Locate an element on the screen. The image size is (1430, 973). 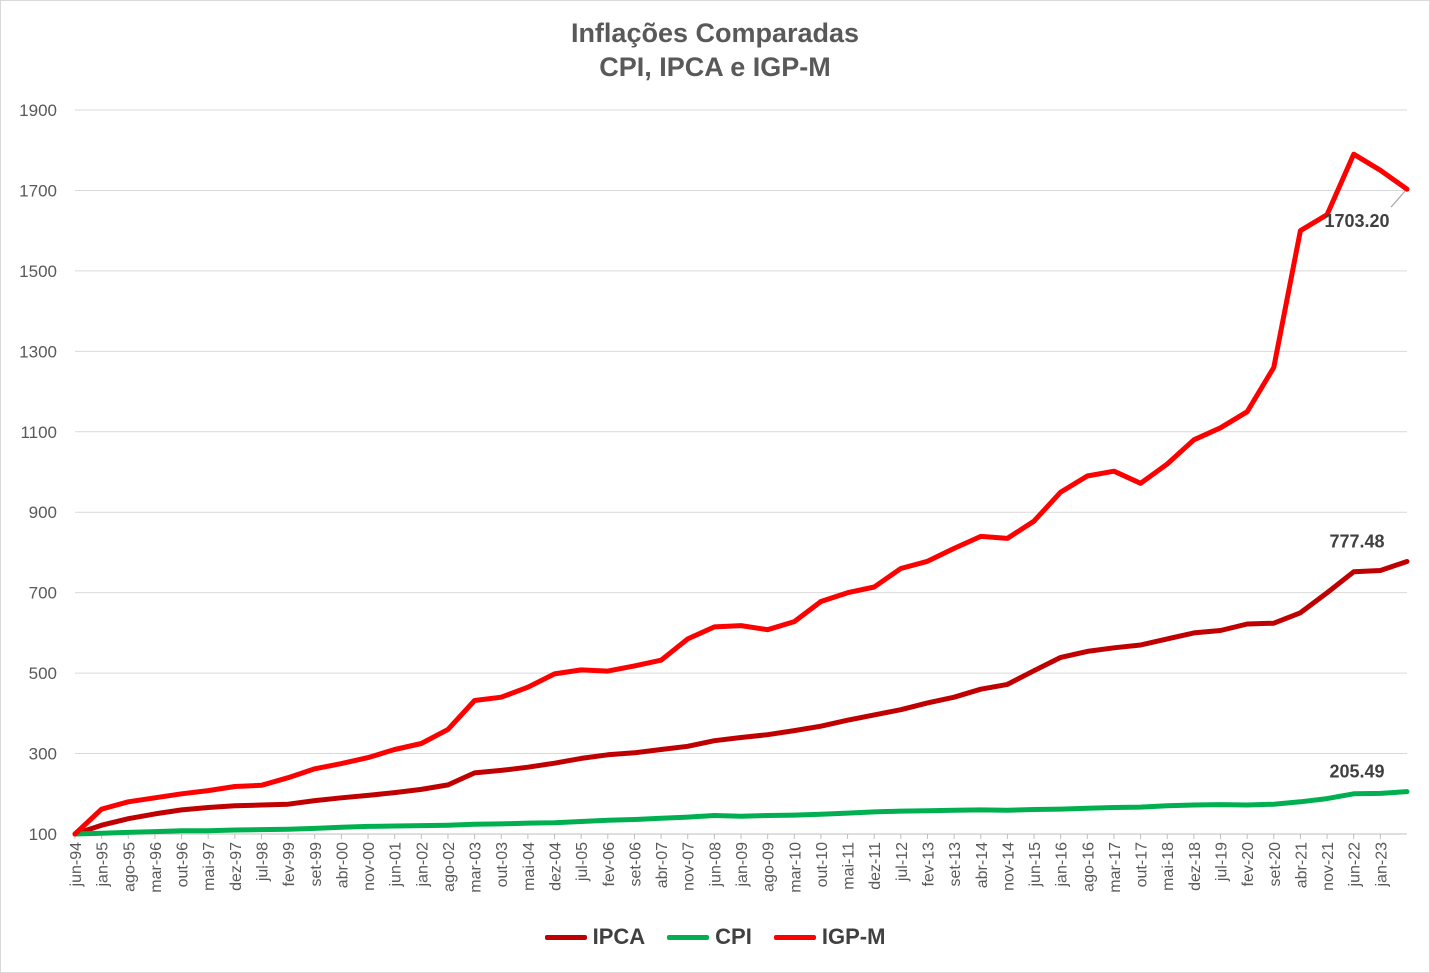
x-tick-label: fev-06 is located at coordinates (609, 864).